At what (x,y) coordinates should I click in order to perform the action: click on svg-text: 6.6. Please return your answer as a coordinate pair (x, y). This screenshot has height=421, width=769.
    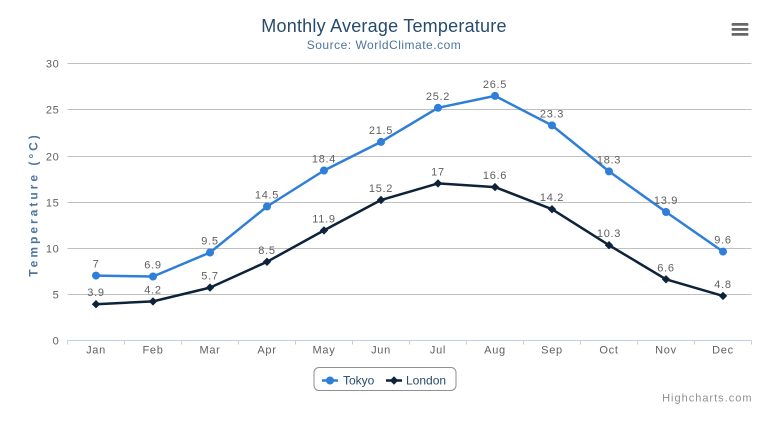
    Looking at the image, I should click on (665, 268).